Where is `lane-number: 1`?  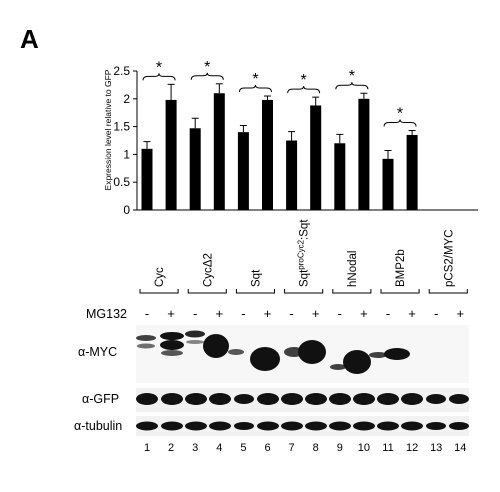 lane-number: 1 is located at coordinates (147, 448).